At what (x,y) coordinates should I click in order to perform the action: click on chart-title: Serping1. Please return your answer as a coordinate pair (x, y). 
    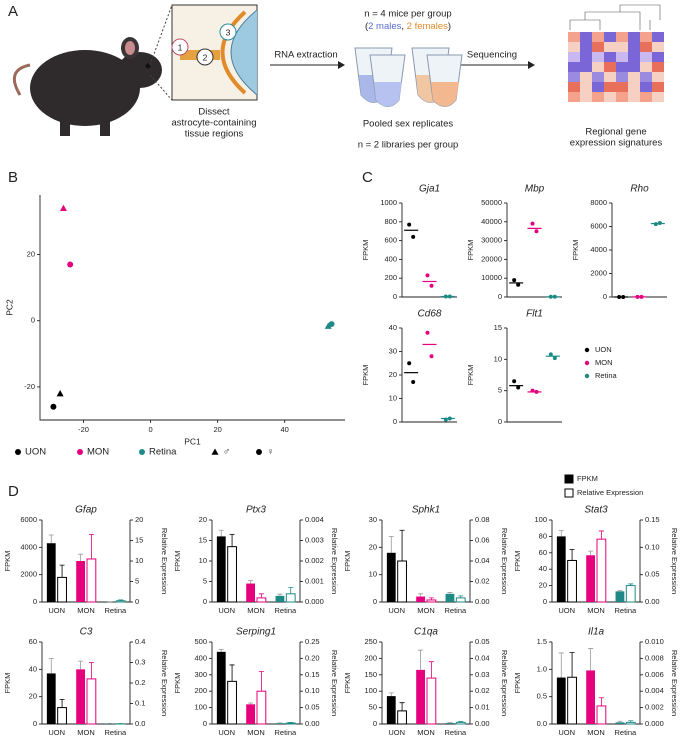
    Looking at the image, I should click on (256, 632).